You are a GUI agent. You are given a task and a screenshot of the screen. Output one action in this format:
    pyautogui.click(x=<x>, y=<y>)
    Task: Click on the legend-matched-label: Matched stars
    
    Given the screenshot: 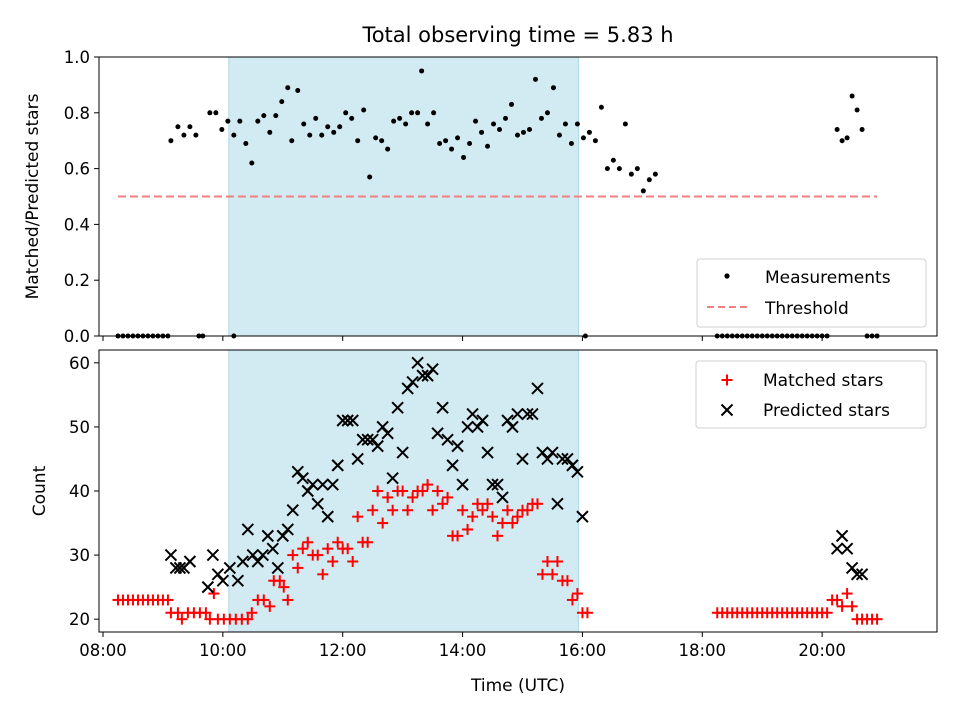 What is the action you would take?
    pyautogui.click(x=823, y=381)
    